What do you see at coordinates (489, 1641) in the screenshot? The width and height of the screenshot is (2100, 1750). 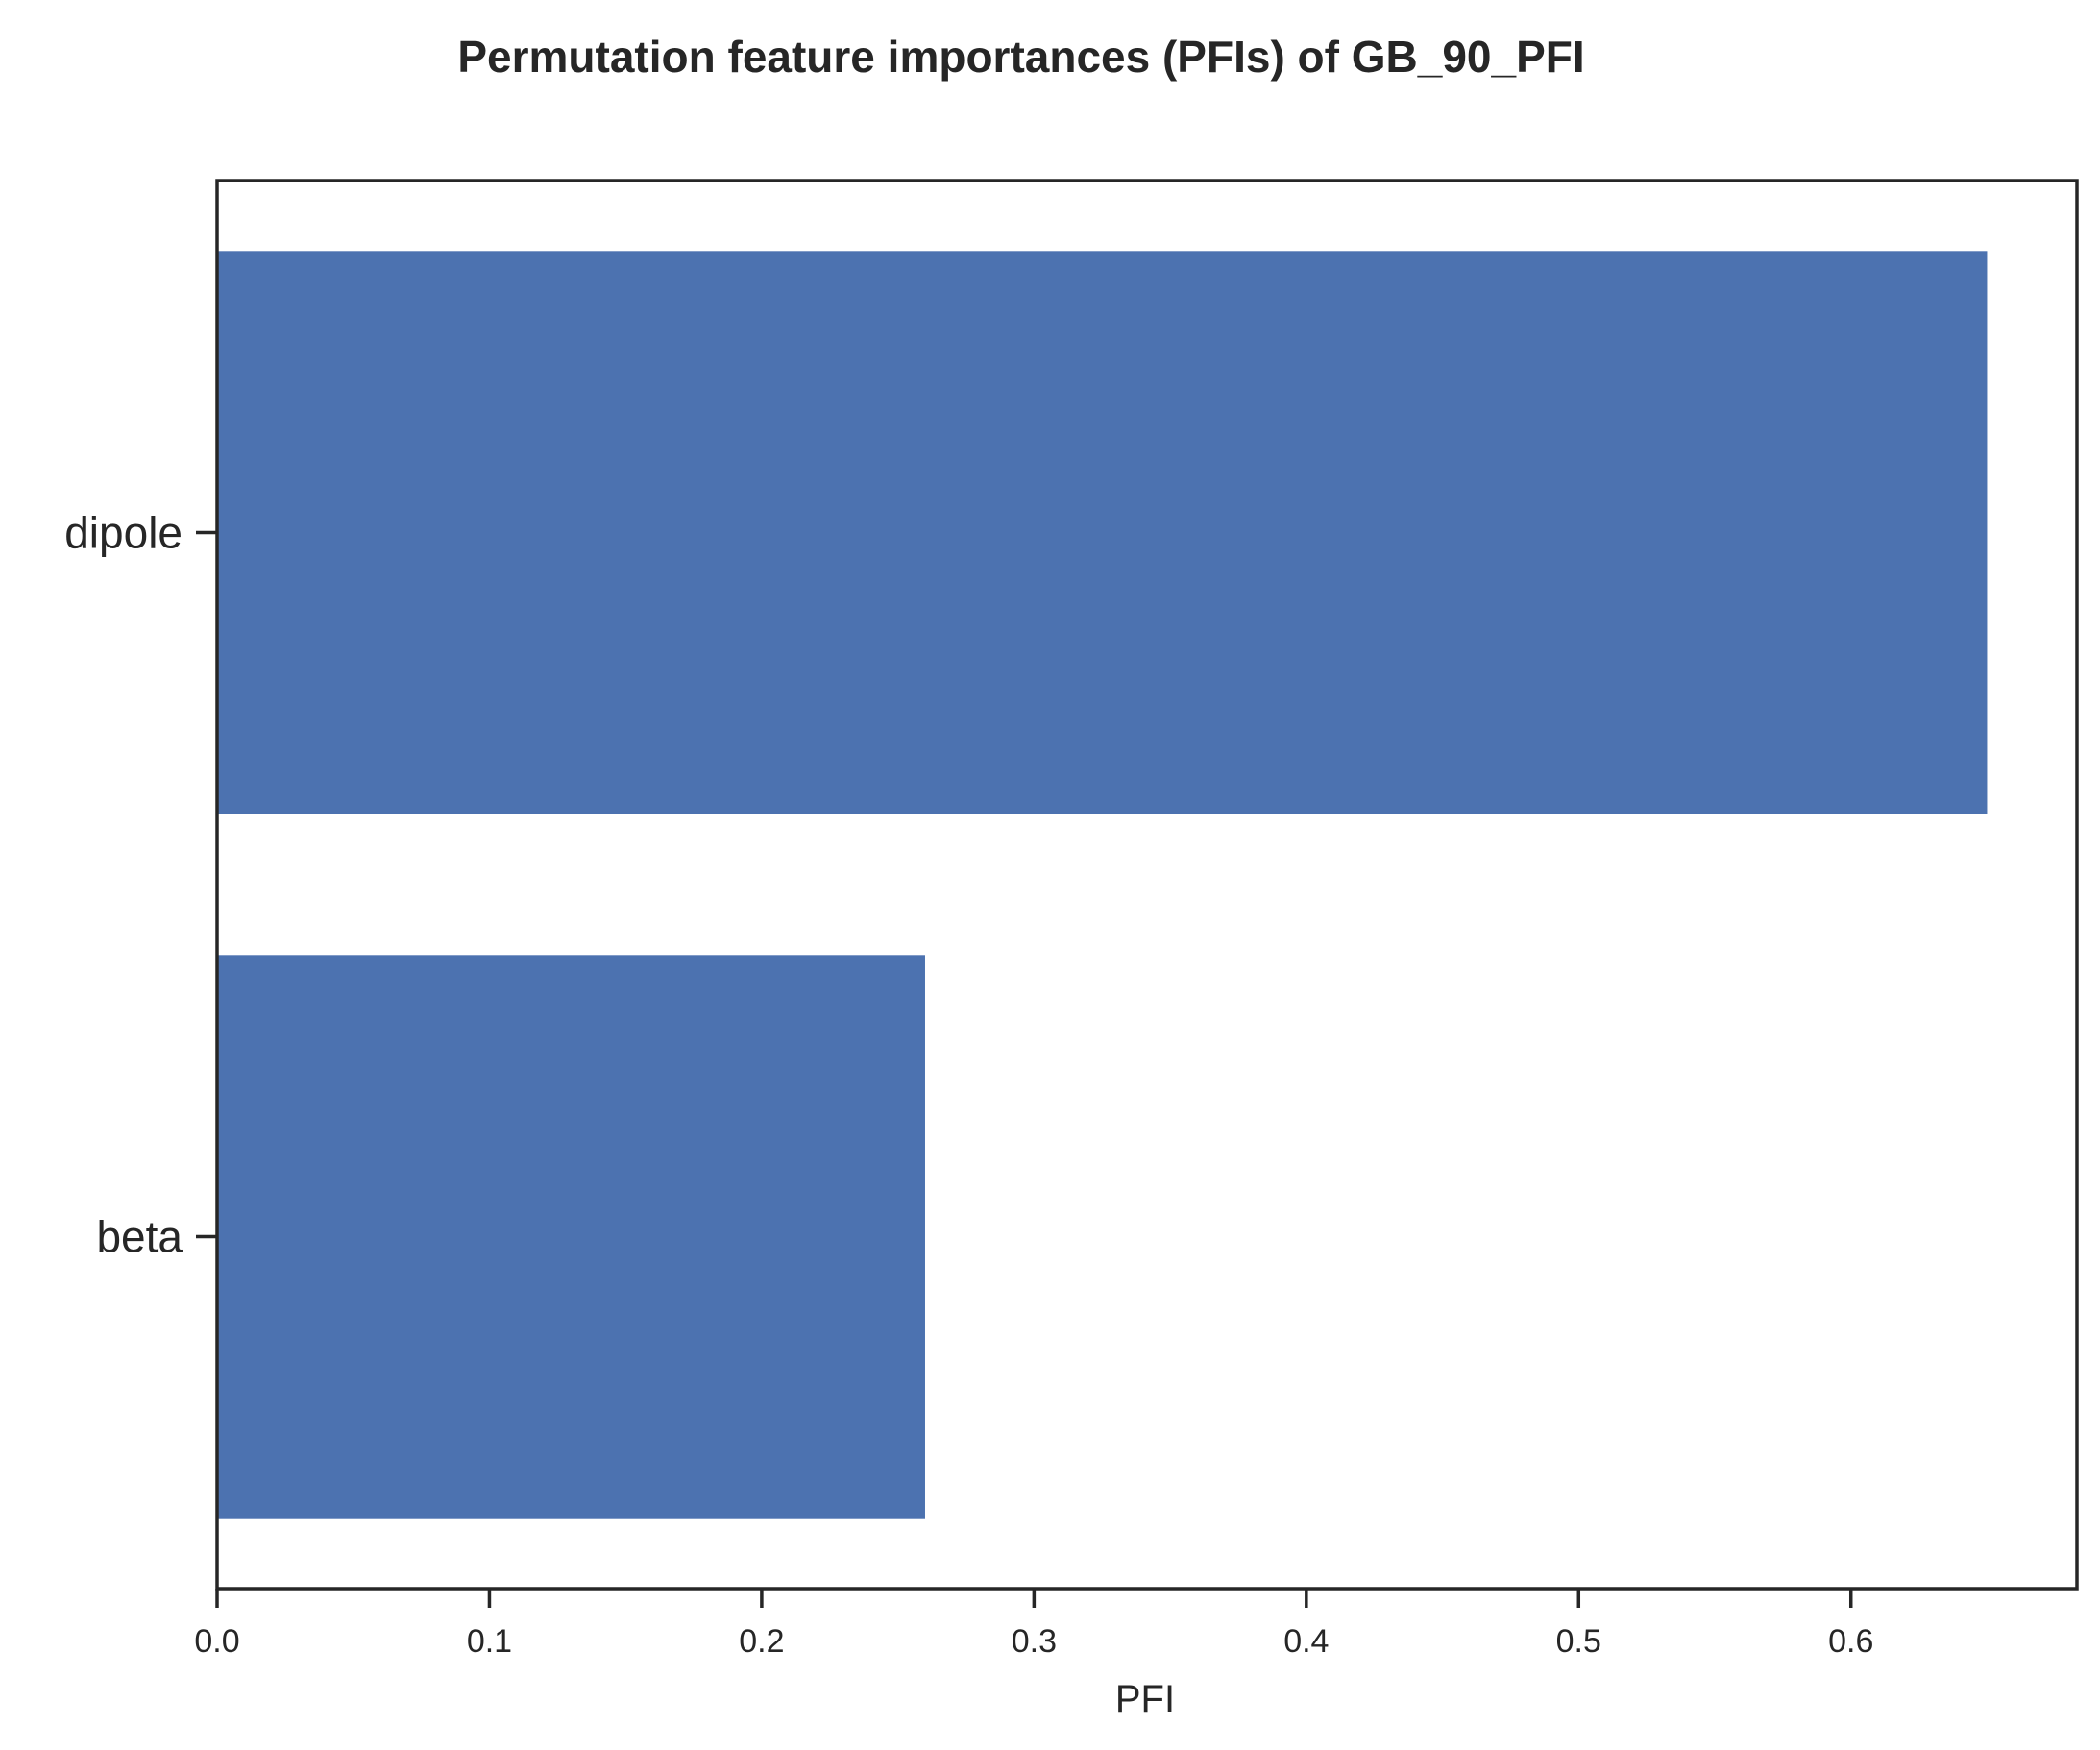 I see `x-tick-label-1: 0.1` at bounding box center [489, 1641].